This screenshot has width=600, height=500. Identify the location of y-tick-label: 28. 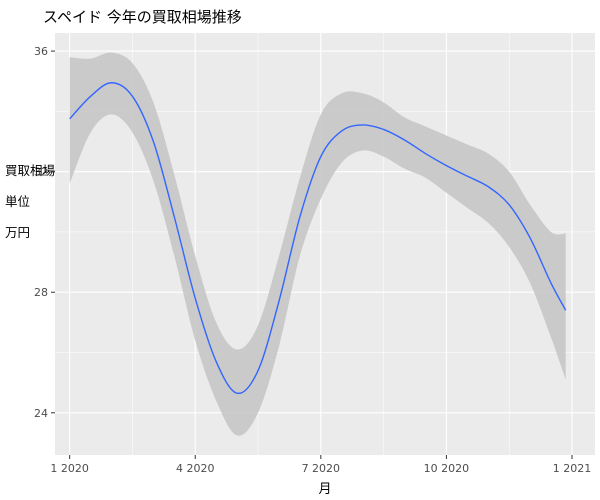
(41, 292).